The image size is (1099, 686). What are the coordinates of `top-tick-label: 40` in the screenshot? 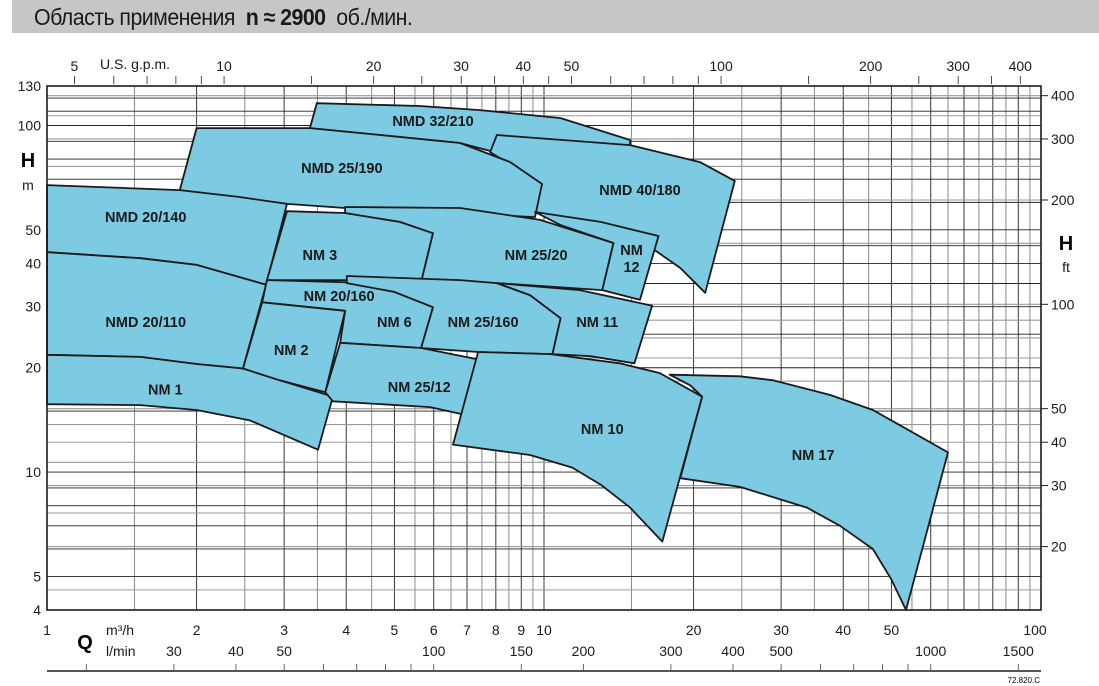 It's located at (523, 66).